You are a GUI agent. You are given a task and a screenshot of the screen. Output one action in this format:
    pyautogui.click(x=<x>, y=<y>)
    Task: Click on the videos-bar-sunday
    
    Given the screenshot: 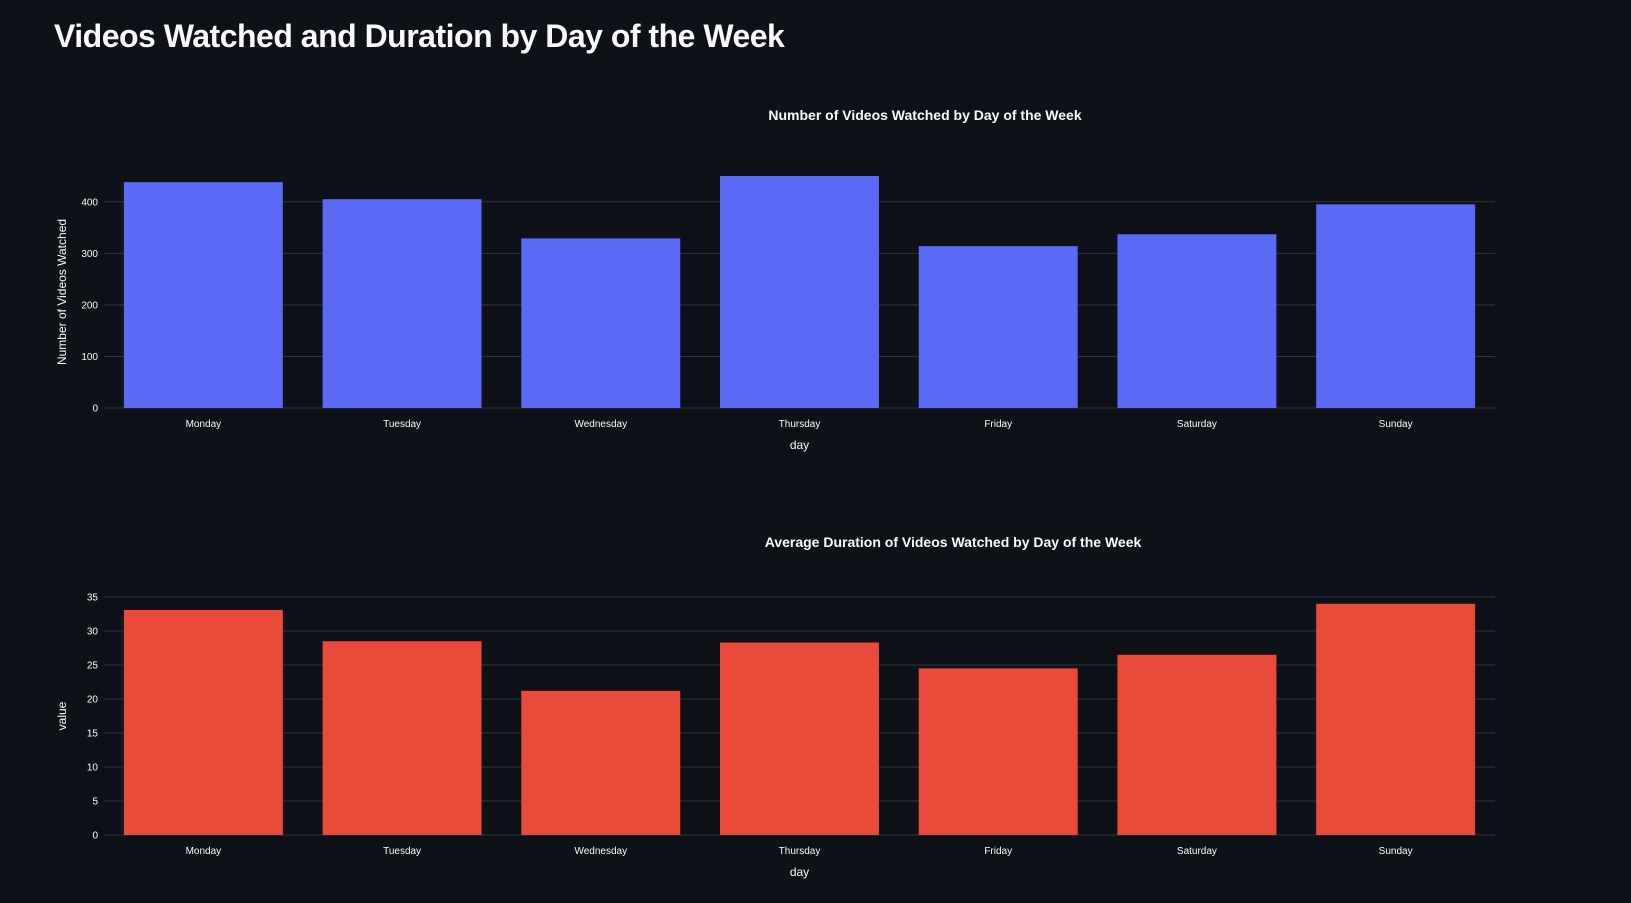 What is the action you would take?
    pyautogui.click(x=1396, y=306)
    